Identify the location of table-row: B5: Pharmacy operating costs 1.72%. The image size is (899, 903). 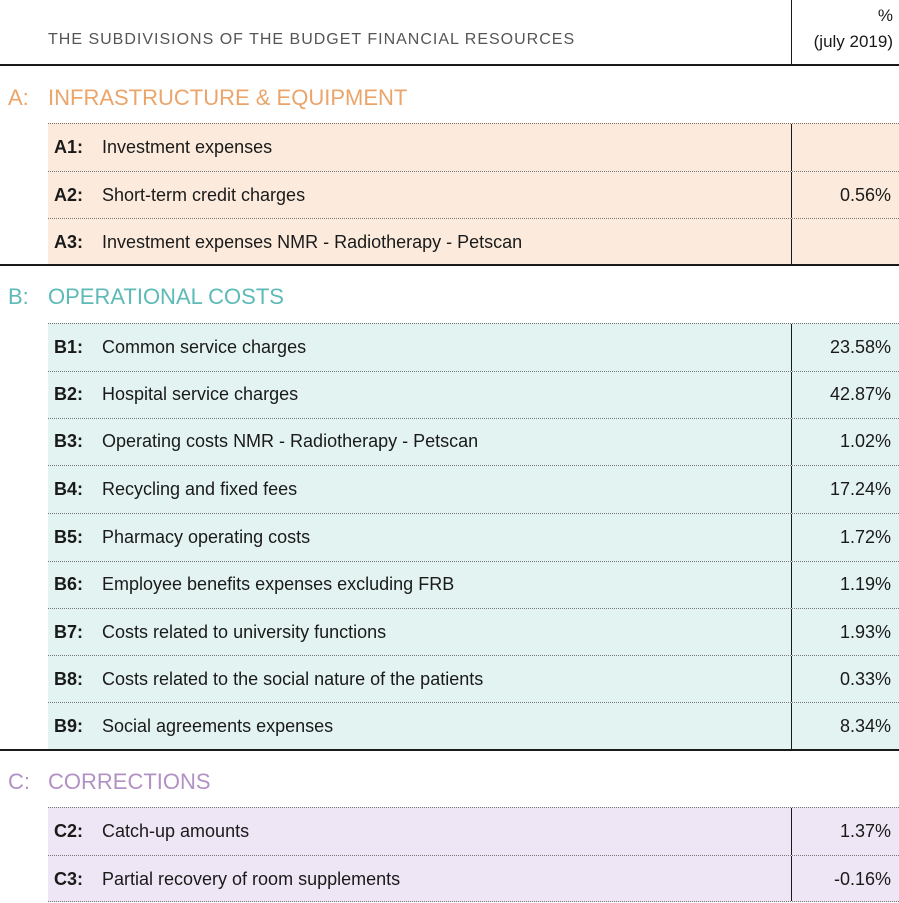
(473, 537).